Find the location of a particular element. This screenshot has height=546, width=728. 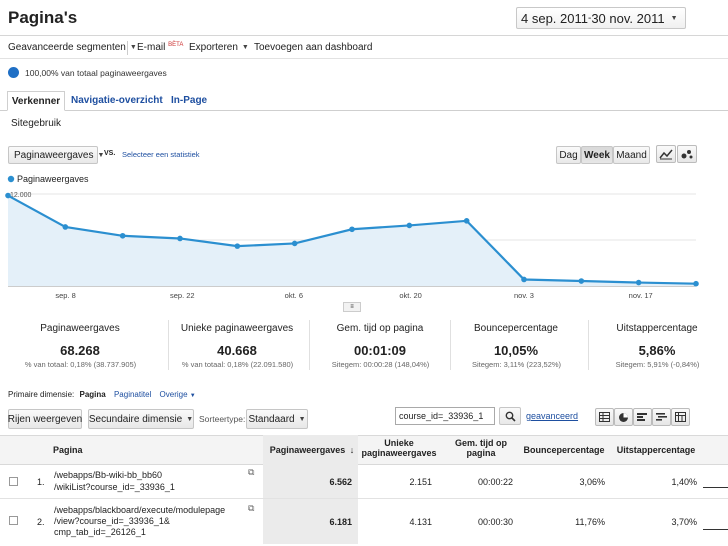

comparison-view-icon is located at coordinates (661, 417).